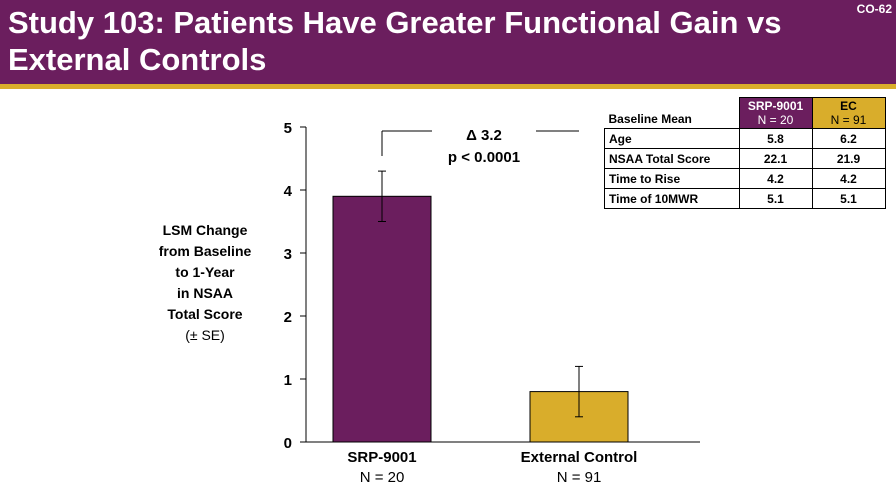 Image resolution: width=896 pixels, height=492 pixels. What do you see at coordinates (288, 128) in the screenshot?
I see `y-tick-label: 5` at bounding box center [288, 128].